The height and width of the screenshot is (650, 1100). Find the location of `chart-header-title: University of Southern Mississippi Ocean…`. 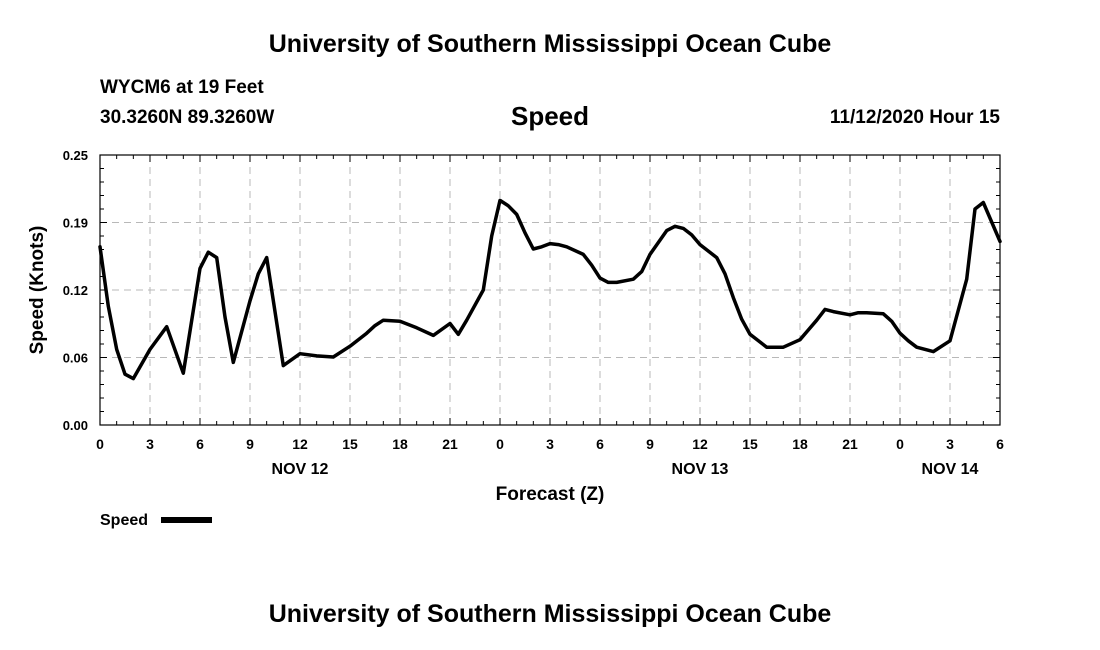

chart-header-title: University of Southern Mississippi Ocean… is located at coordinates (550, 44).